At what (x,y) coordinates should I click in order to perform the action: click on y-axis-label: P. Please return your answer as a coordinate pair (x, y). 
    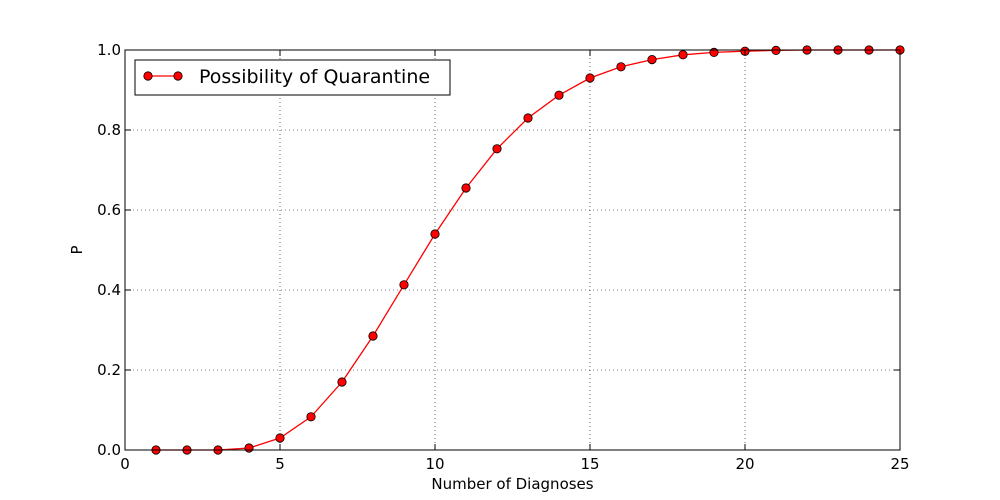
    Looking at the image, I should click on (77, 249).